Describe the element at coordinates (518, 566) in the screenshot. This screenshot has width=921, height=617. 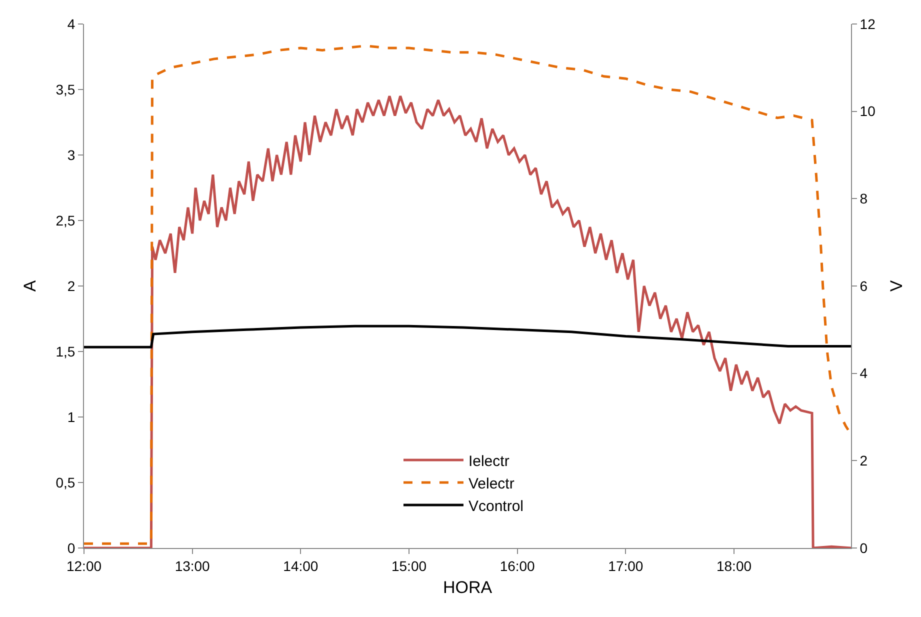
I see `x-tick-label: 16:00` at that location.